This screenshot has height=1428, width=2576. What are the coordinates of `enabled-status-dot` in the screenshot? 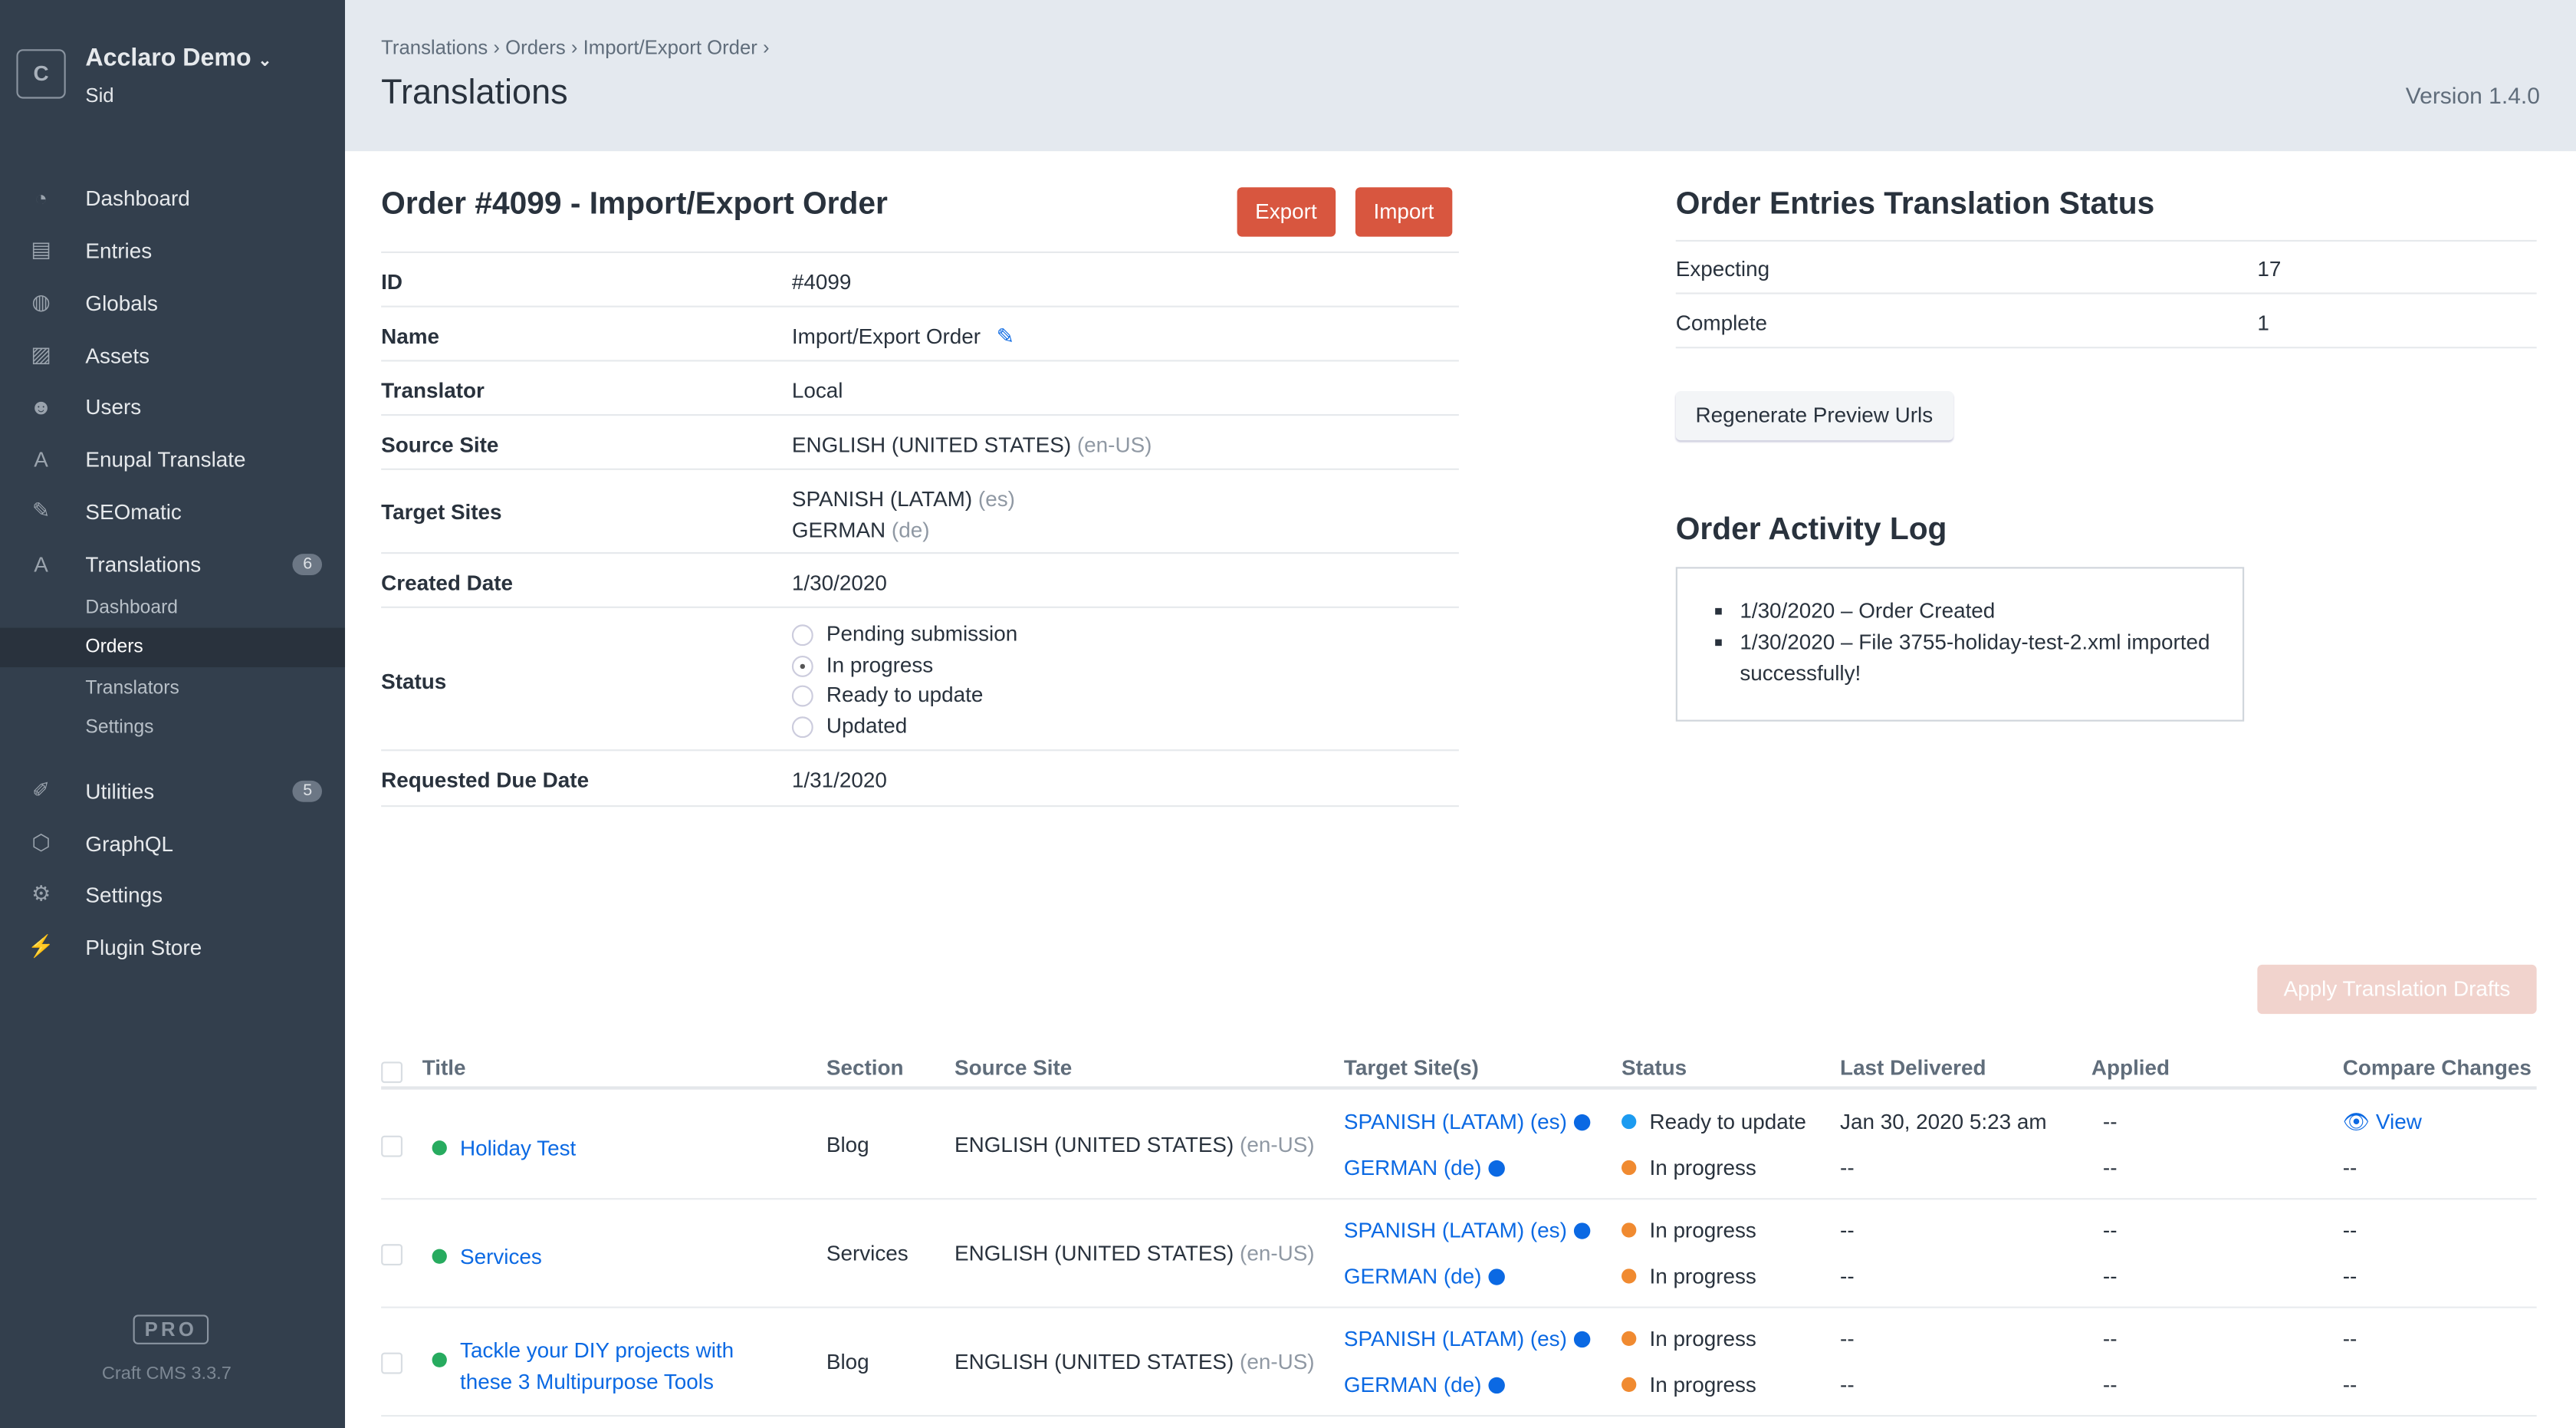 It's located at (439, 1359).